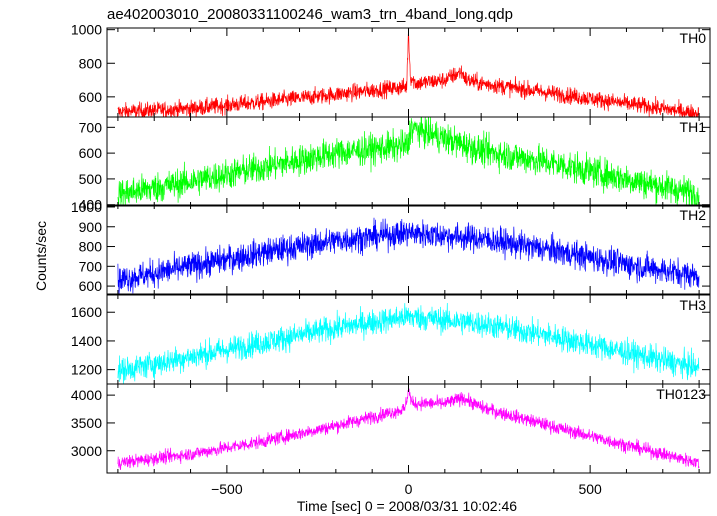 The height and width of the screenshot is (516, 717). Describe the element at coordinates (409, 489) in the screenshot. I see `x-tick-label: 0` at that location.